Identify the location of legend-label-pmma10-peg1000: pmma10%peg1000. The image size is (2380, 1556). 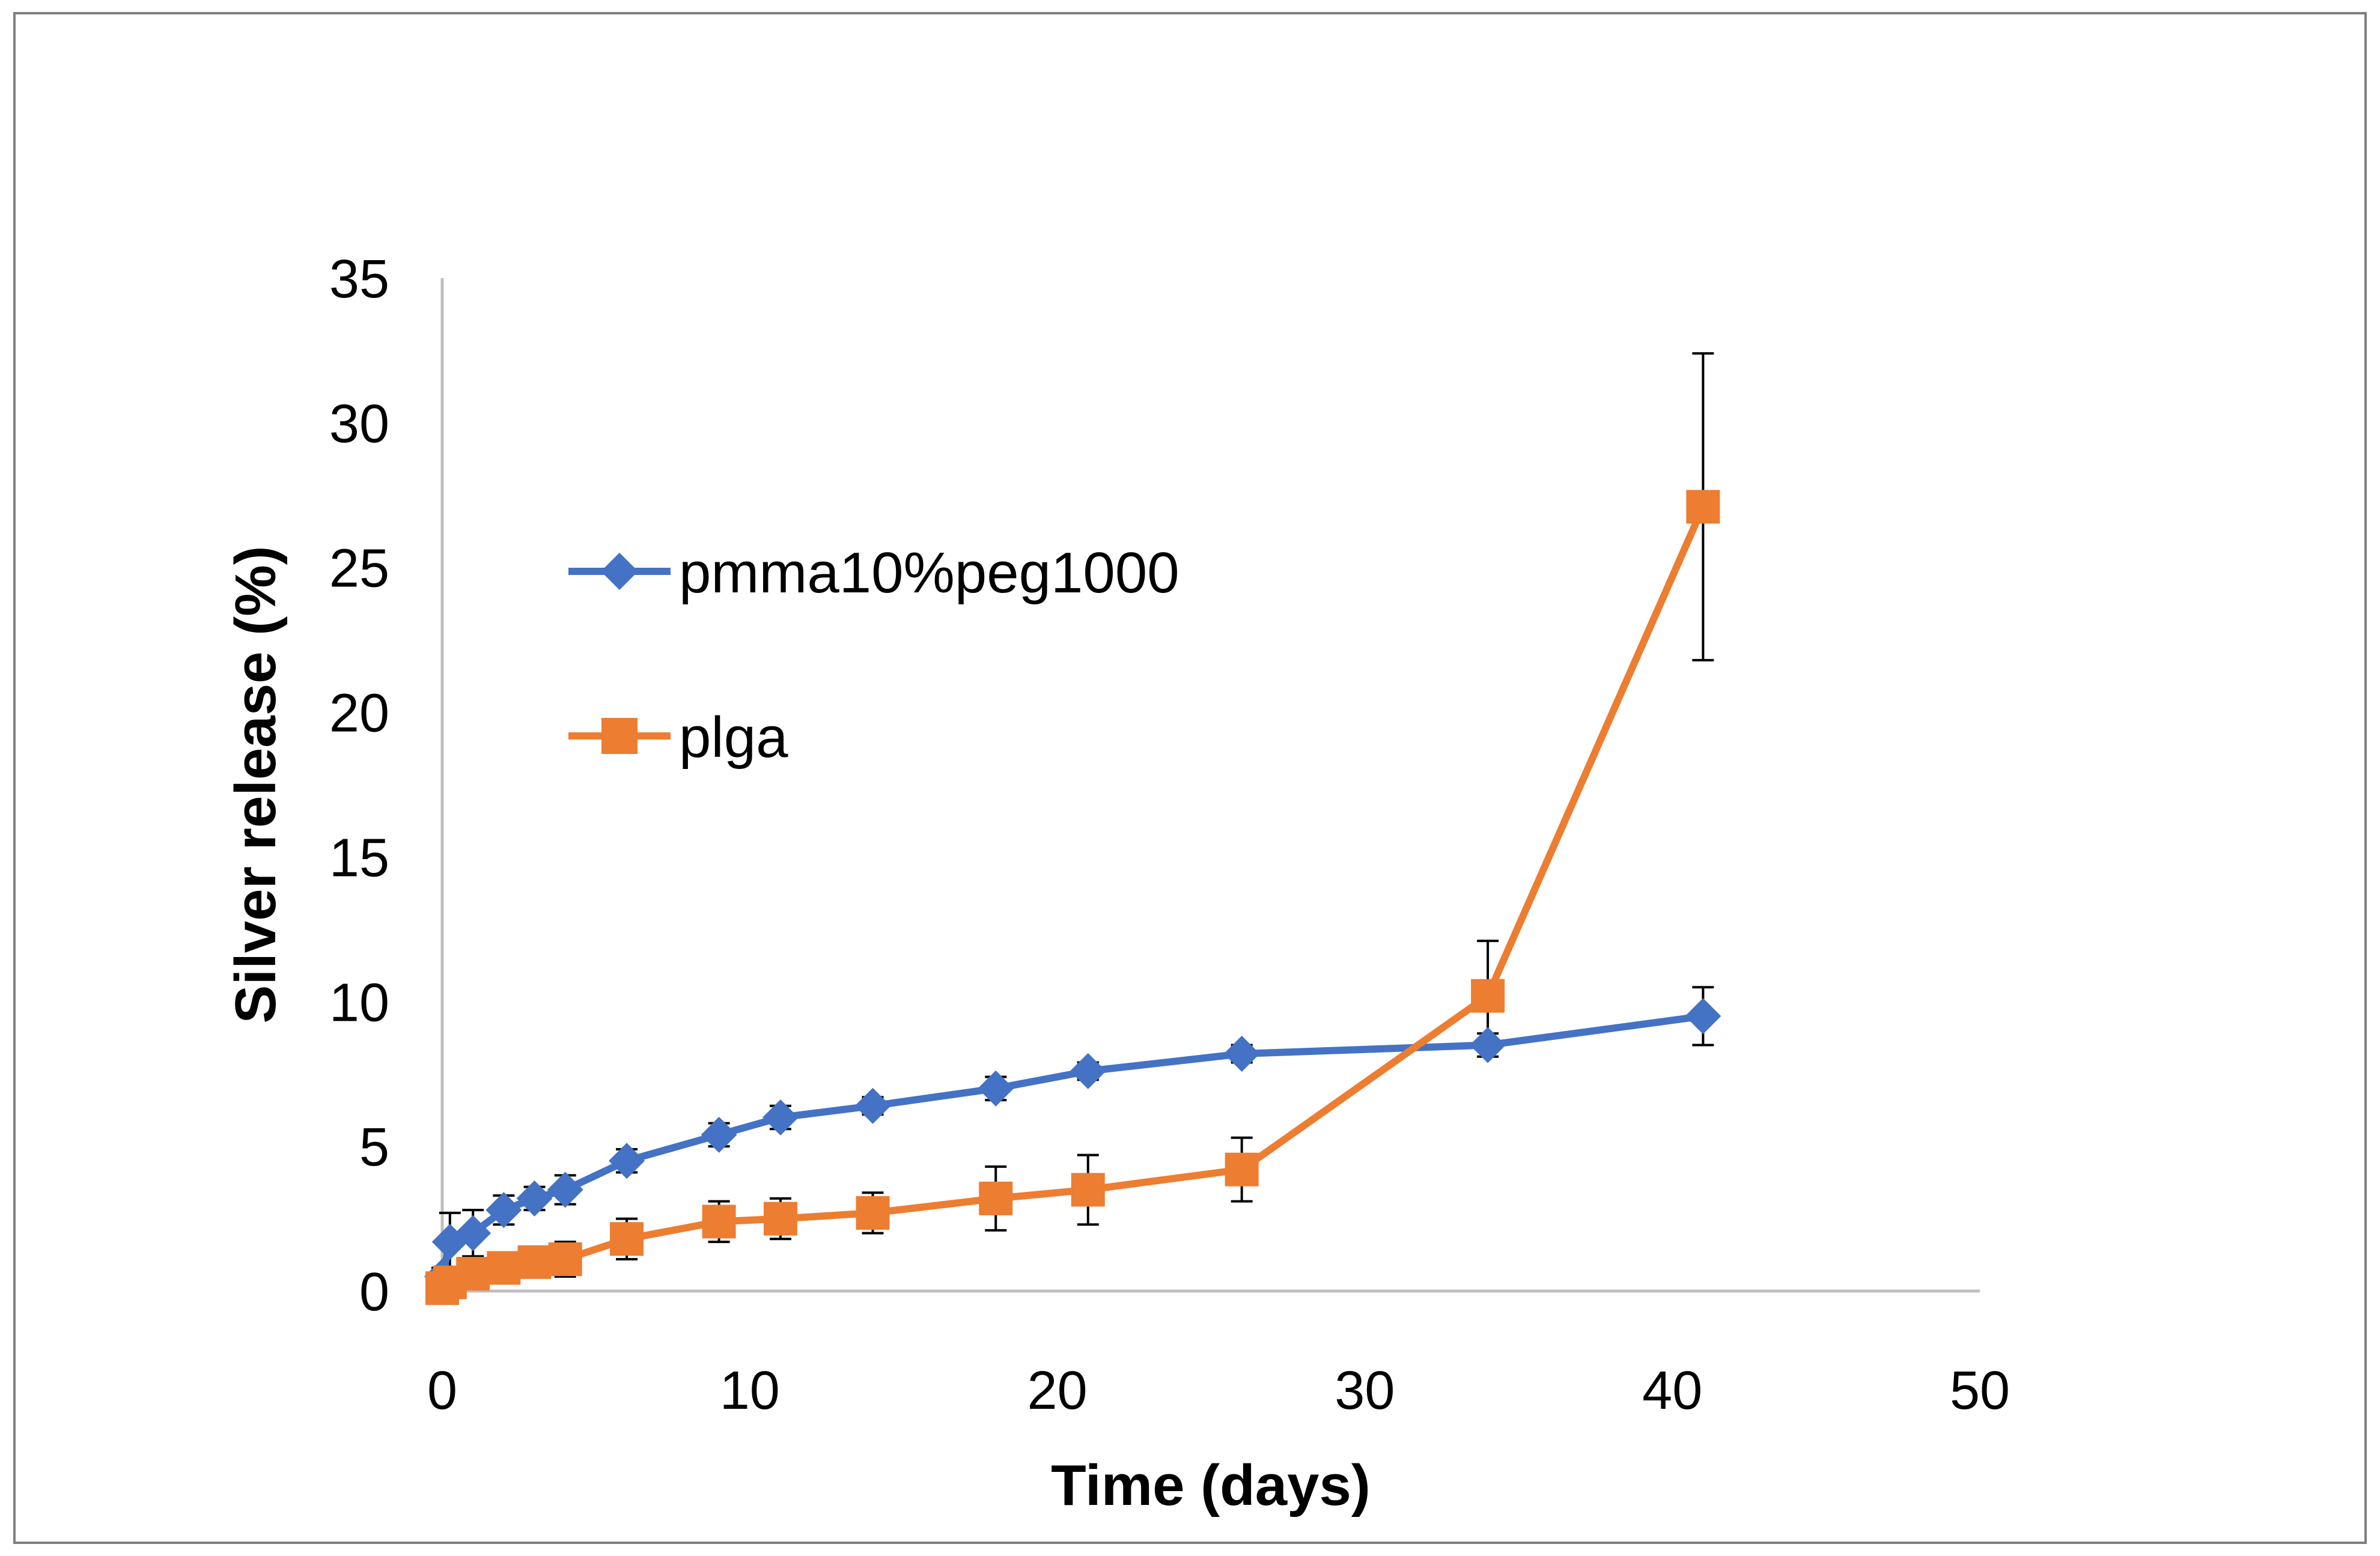
(929, 573).